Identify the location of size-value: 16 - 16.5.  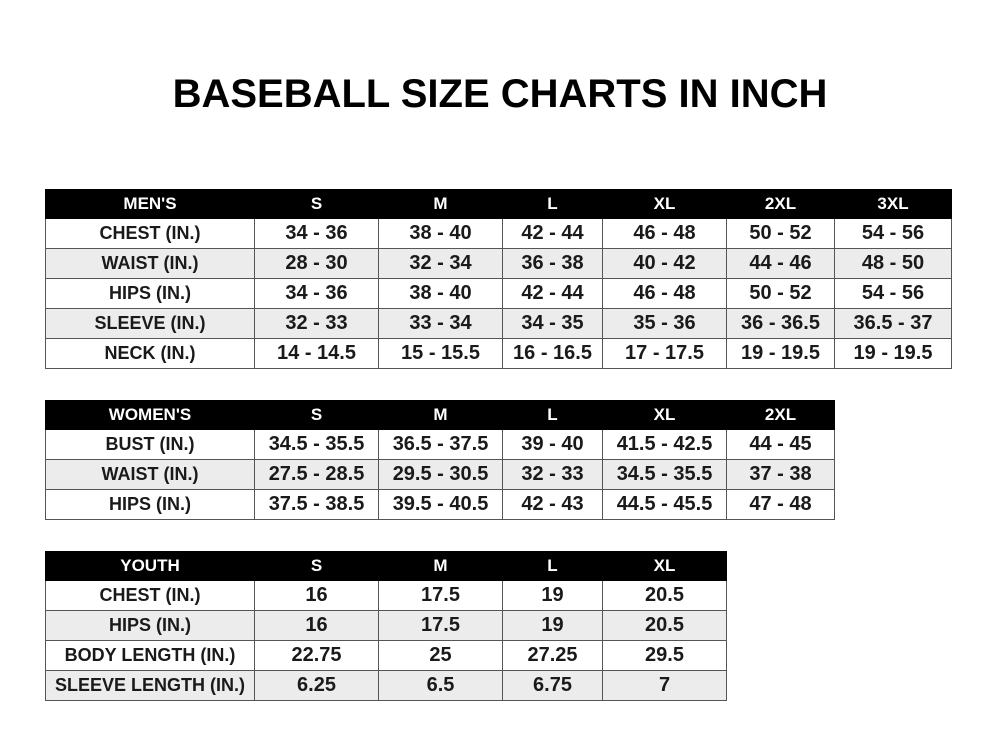
(552, 353).